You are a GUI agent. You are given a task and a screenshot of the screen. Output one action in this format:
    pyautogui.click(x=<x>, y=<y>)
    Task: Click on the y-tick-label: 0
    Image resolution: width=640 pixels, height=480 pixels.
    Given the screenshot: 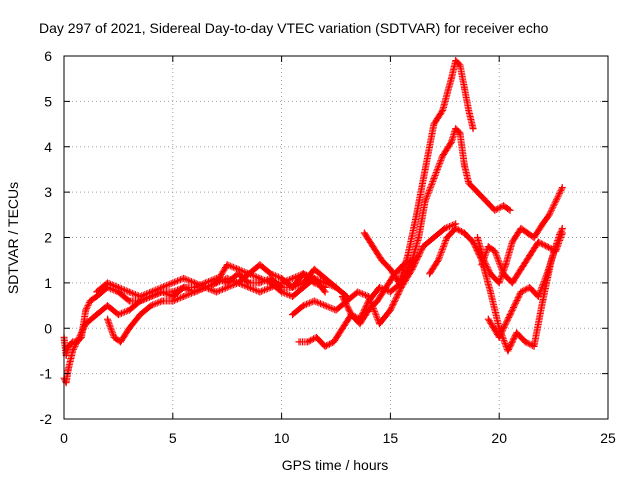 What is the action you would take?
    pyautogui.click(x=48, y=328)
    